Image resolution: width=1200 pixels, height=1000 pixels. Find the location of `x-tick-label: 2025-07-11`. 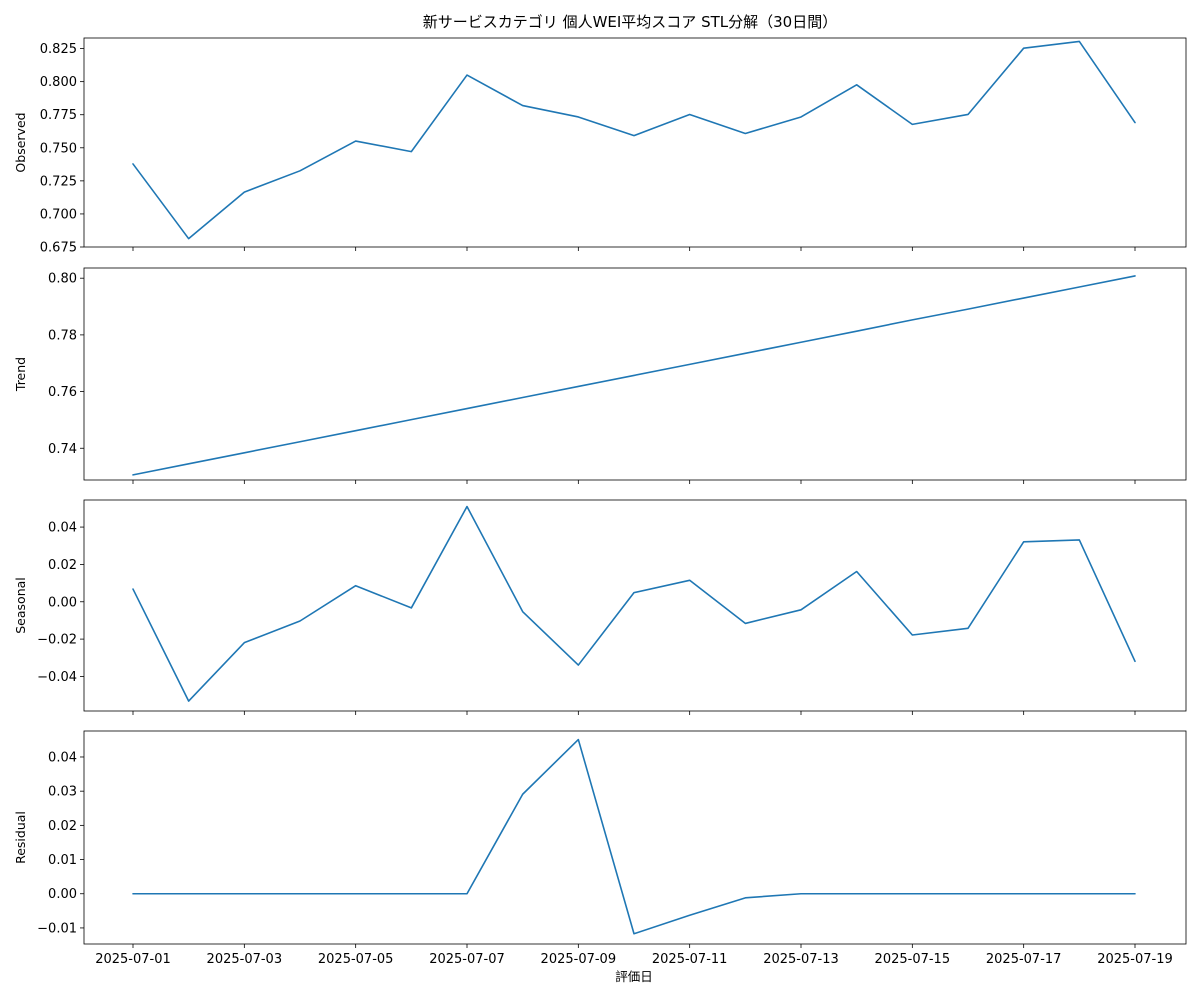

x-tick-label: 2025-07-11 is located at coordinates (690, 959).